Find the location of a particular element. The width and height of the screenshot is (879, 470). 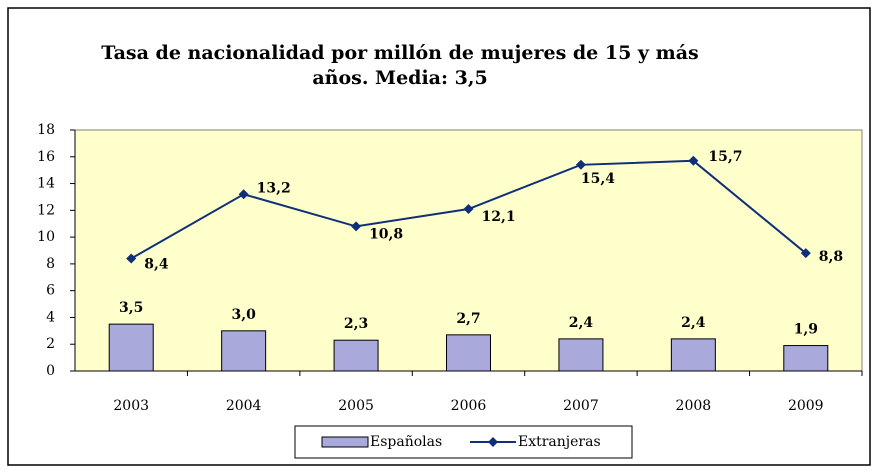

data-label: 12,1 is located at coordinates (499, 217).